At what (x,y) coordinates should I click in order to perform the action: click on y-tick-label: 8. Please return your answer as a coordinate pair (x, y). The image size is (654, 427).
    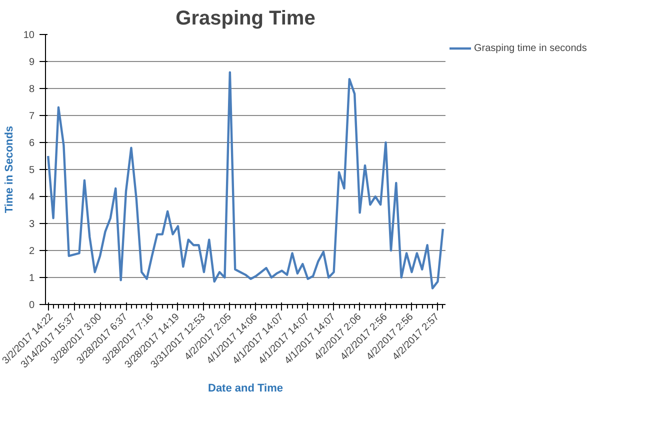
    Looking at the image, I should click on (31, 89).